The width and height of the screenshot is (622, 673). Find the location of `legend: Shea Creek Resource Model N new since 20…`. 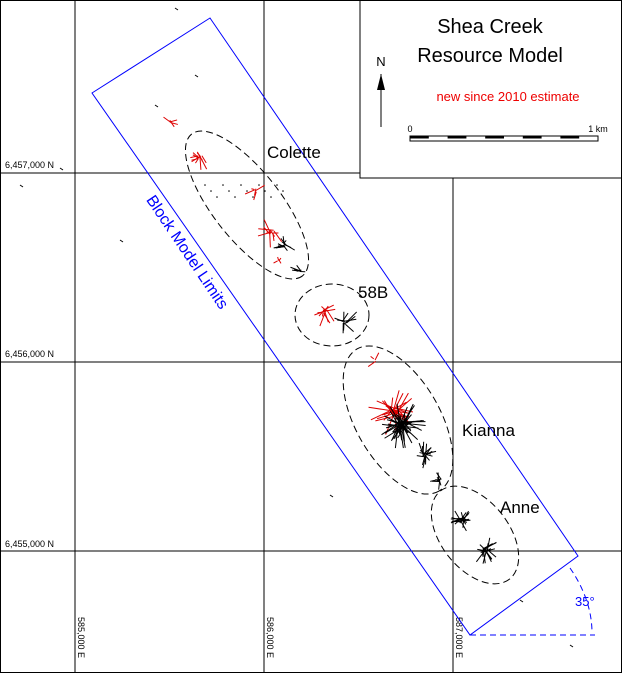

legend: Shea Creek Resource Model N new since 20… is located at coordinates (490, 89).